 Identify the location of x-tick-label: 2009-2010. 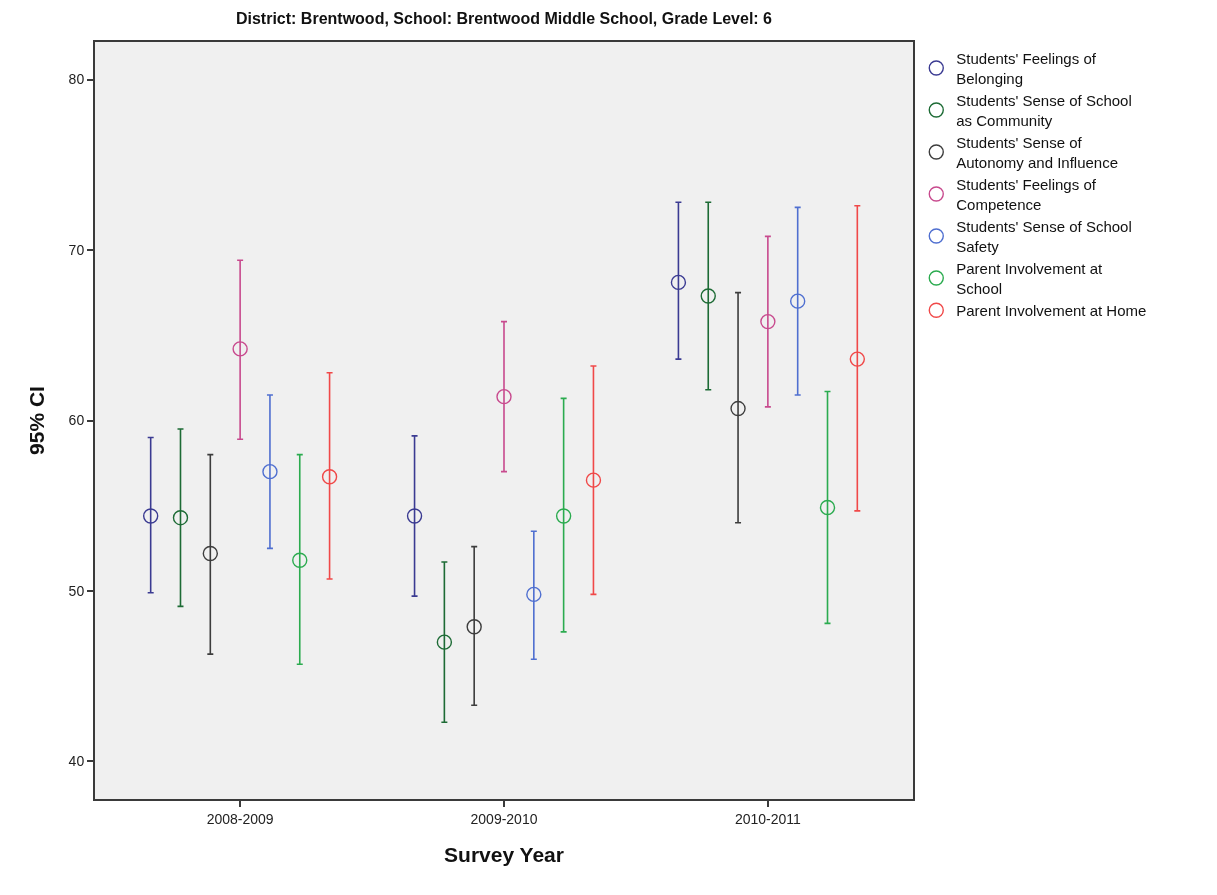
(504, 818).